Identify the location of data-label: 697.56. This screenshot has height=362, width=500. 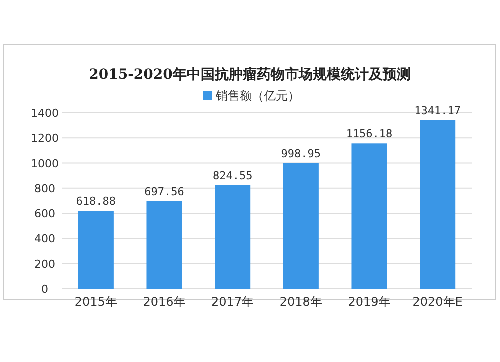
(164, 191).